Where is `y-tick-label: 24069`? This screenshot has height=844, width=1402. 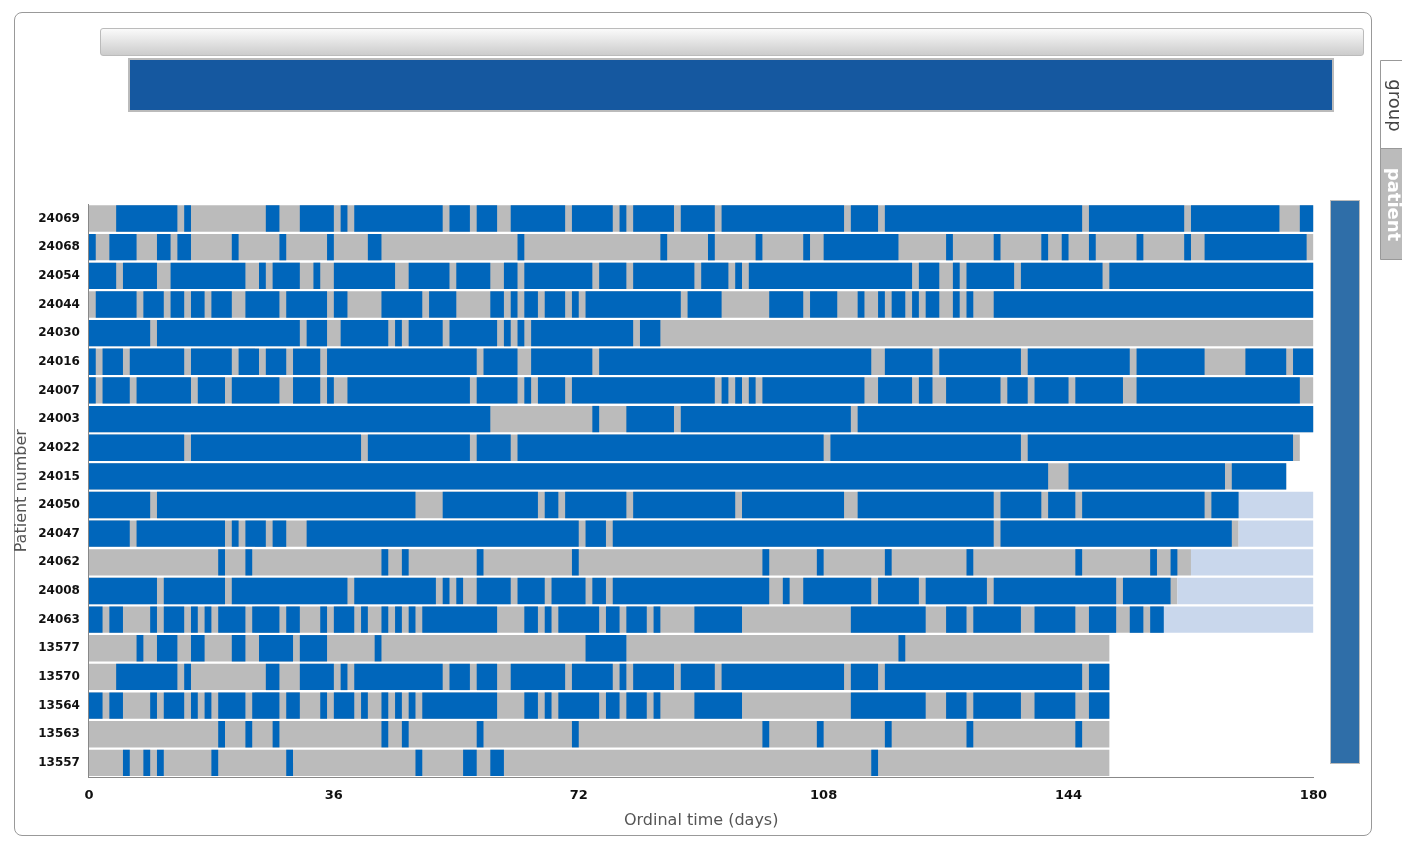 y-tick-label: 24069 is located at coordinates (59, 217).